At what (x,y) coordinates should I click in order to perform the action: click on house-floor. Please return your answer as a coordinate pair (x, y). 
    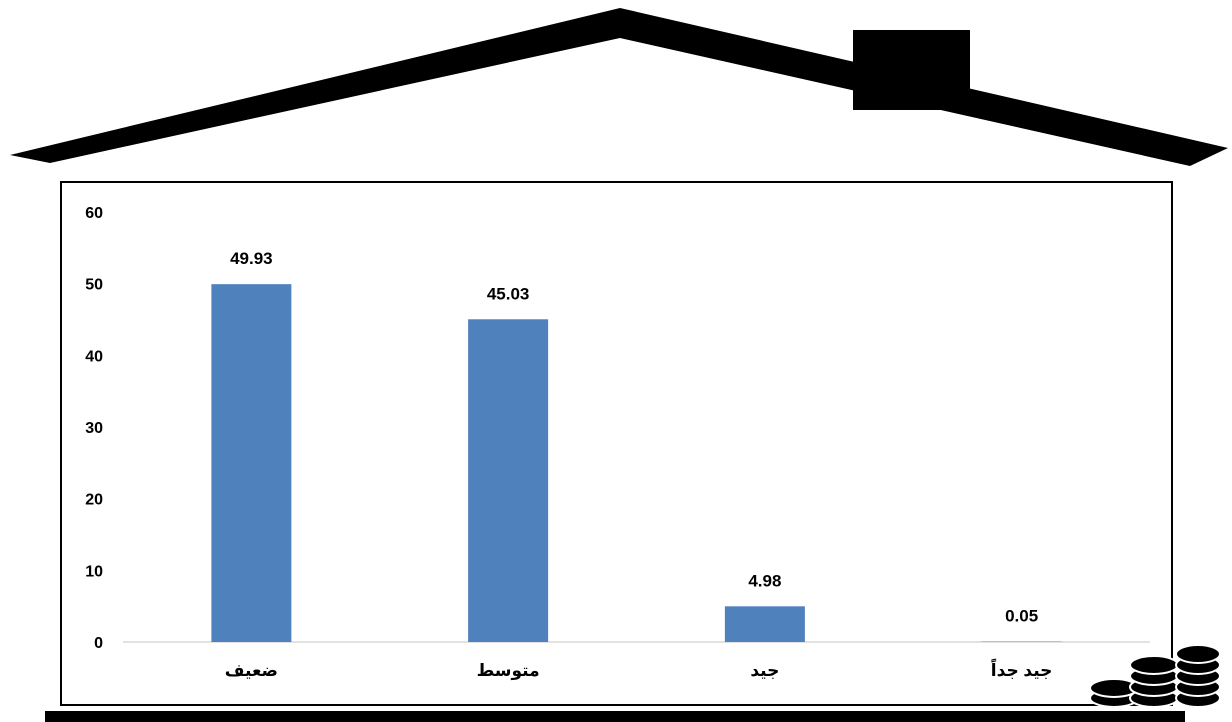
    Looking at the image, I should click on (615, 716).